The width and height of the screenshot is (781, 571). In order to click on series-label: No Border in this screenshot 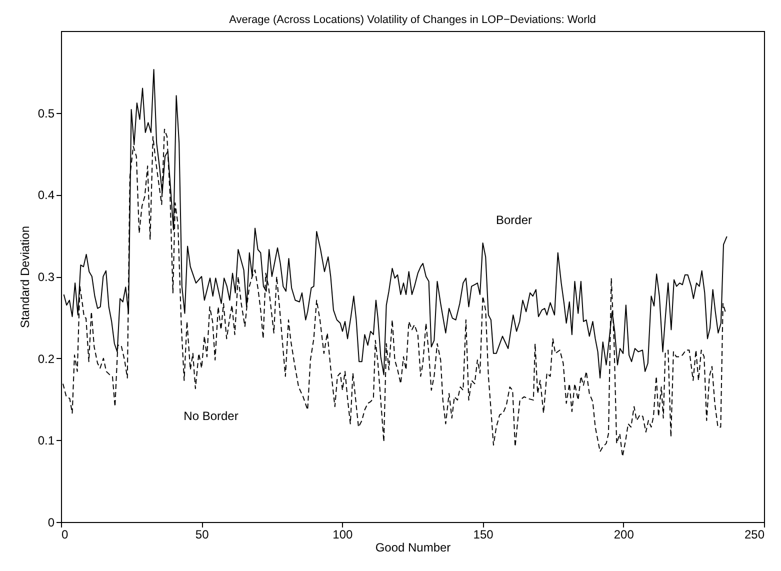, I will do `click(211, 416)`.